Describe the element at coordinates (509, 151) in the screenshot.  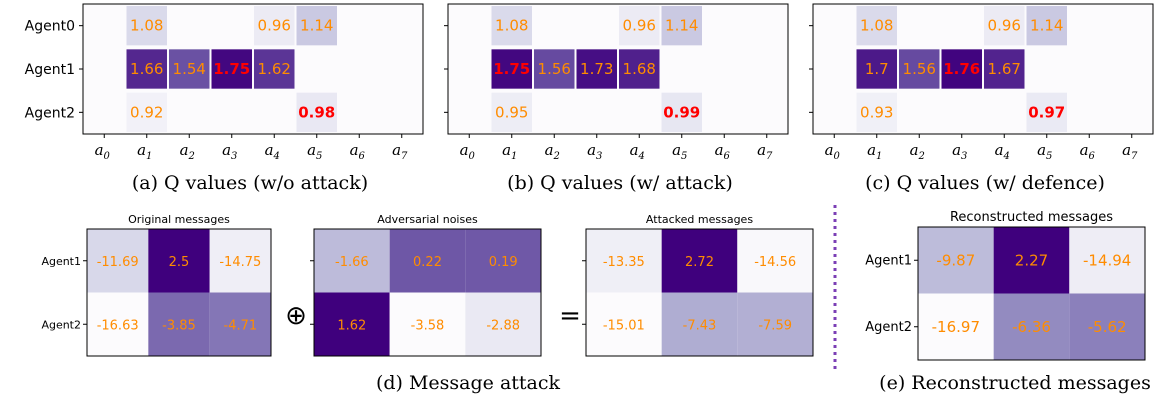
I see `action-tick-label: a1` at that location.